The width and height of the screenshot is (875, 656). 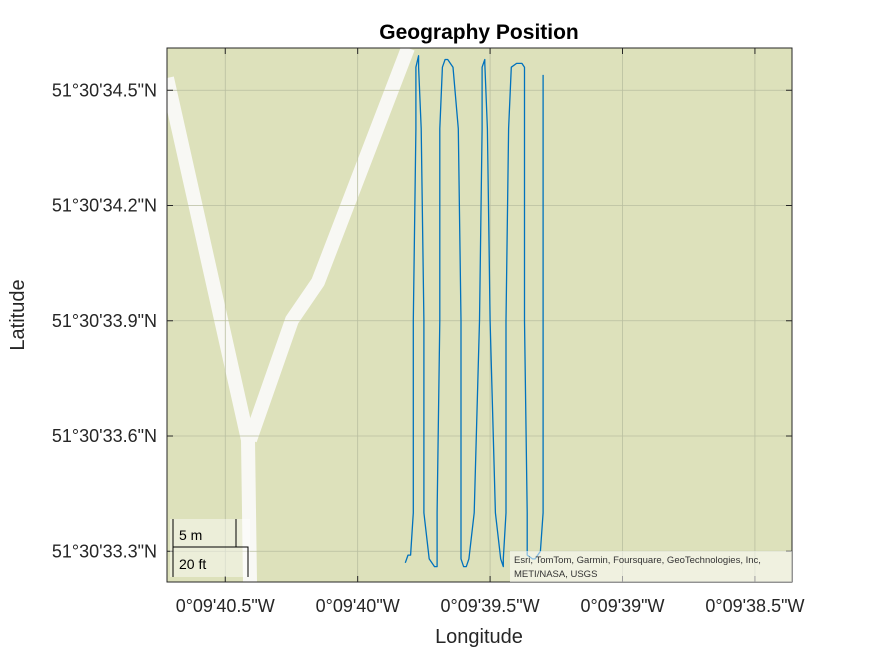 What do you see at coordinates (104, 436) in the screenshot?
I see `y-tick-label: 51°30'33.6"N` at bounding box center [104, 436].